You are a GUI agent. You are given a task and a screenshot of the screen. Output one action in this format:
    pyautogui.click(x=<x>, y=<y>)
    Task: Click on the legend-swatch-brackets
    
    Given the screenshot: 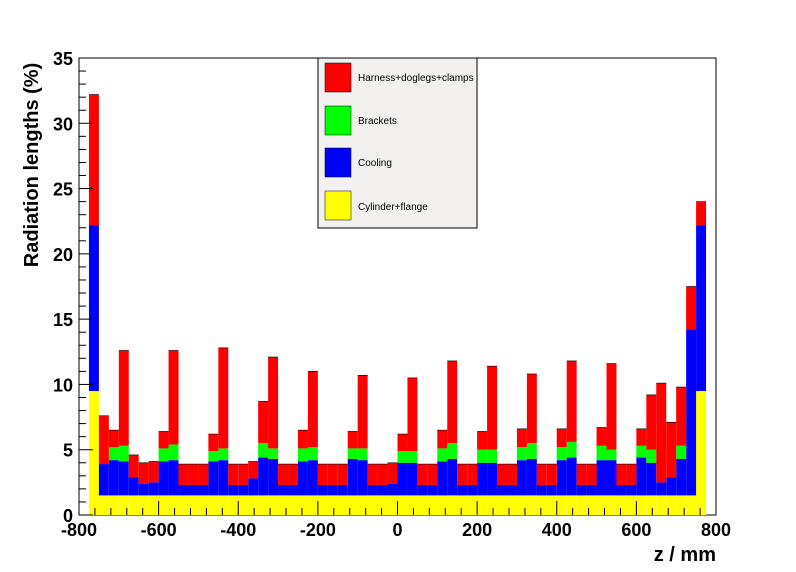 What is the action you would take?
    pyautogui.click(x=338, y=120)
    